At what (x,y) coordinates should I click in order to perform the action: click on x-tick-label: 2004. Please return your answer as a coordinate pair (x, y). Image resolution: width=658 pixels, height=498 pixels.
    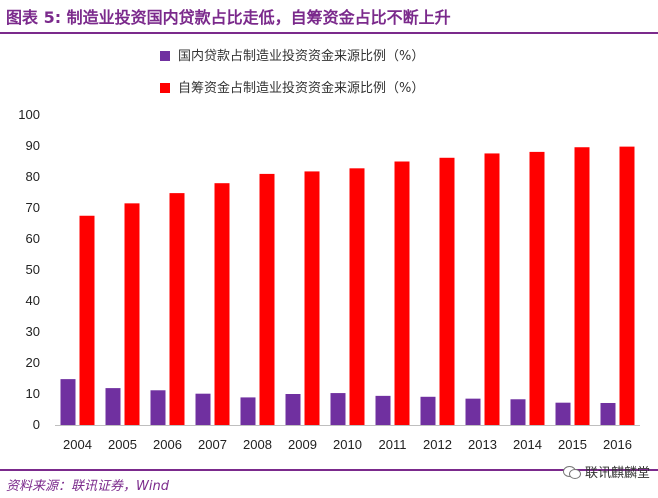
    Looking at the image, I should click on (77, 444).